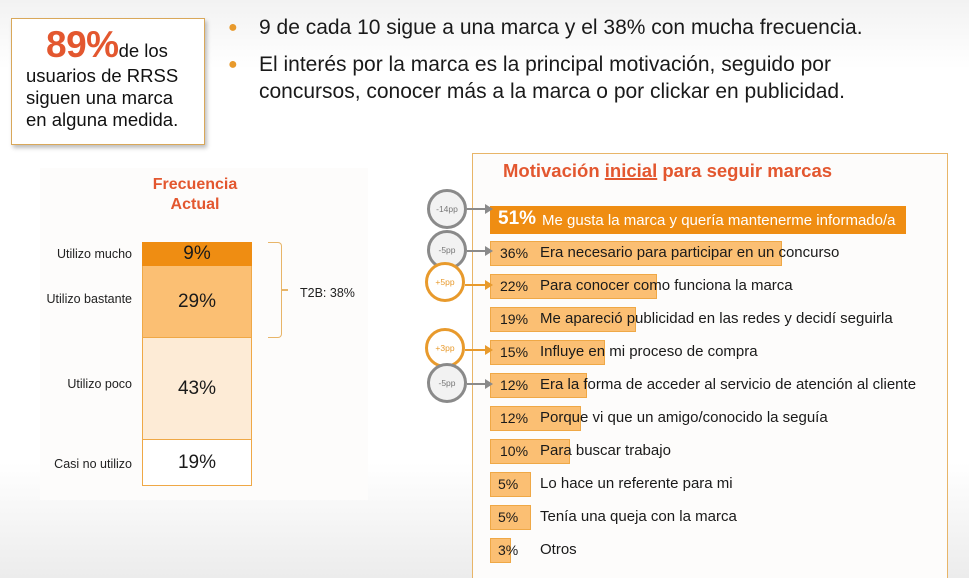 This screenshot has height=578, width=969. I want to click on segment-utilizo-poco: 43%, so click(197, 389).